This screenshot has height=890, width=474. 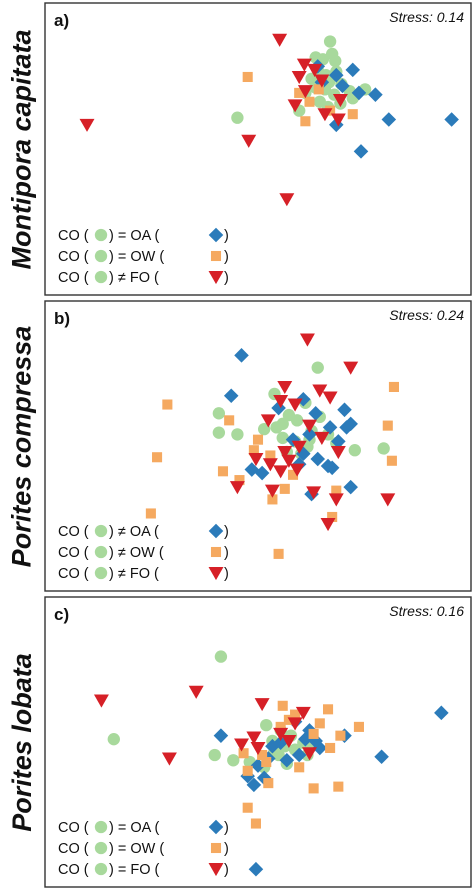 What do you see at coordinates (136, 553) in the screenshot?
I see `legend-text: ) ≠ OW (` at bounding box center [136, 553].